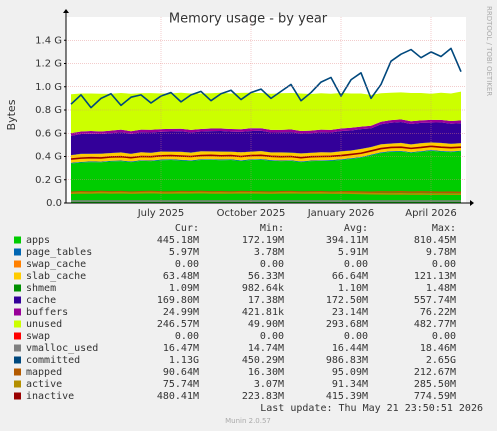  What do you see at coordinates (181, 384) in the screenshot?
I see `legend-stat: 75.74M` at bounding box center [181, 384].